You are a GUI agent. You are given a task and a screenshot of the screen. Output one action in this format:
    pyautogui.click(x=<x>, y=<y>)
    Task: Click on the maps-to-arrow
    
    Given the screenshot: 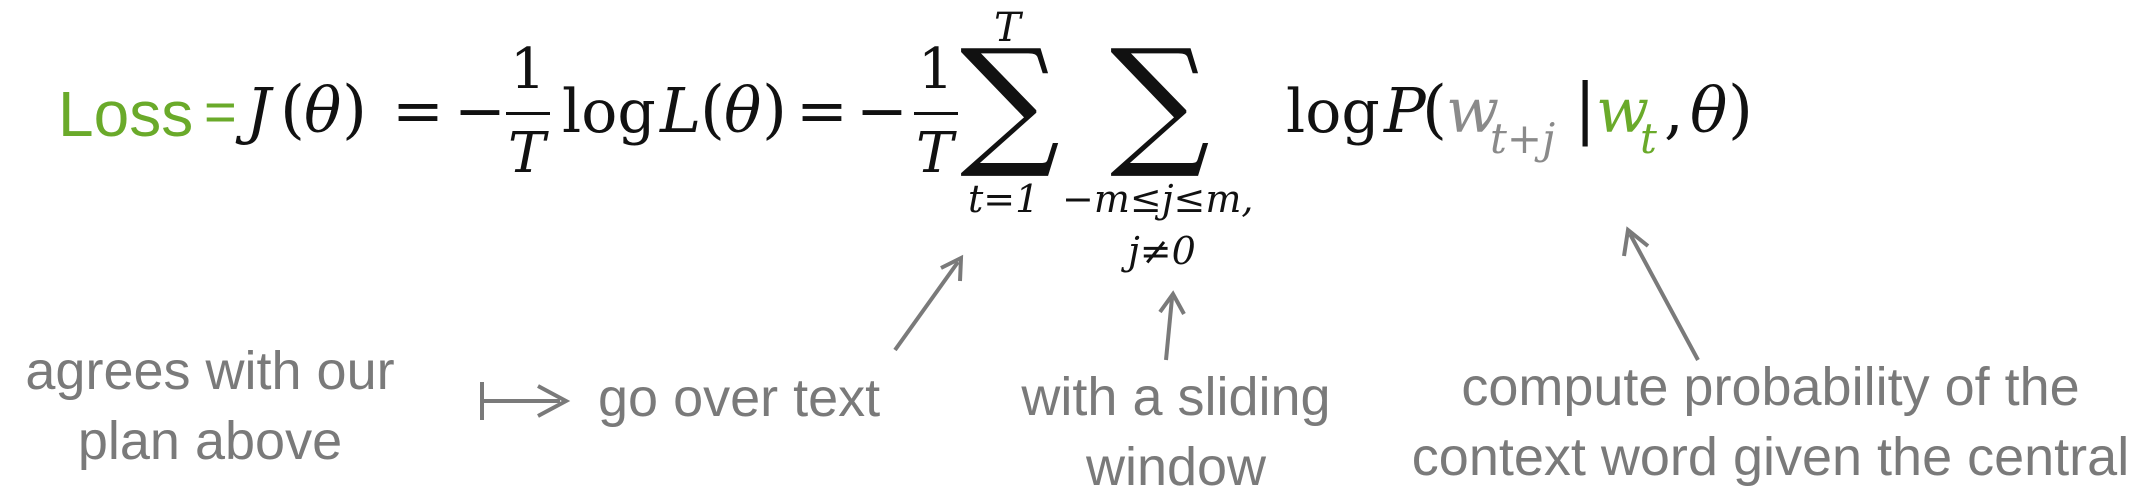 What is the action you would take?
    pyautogui.click(x=525, y=401)
    